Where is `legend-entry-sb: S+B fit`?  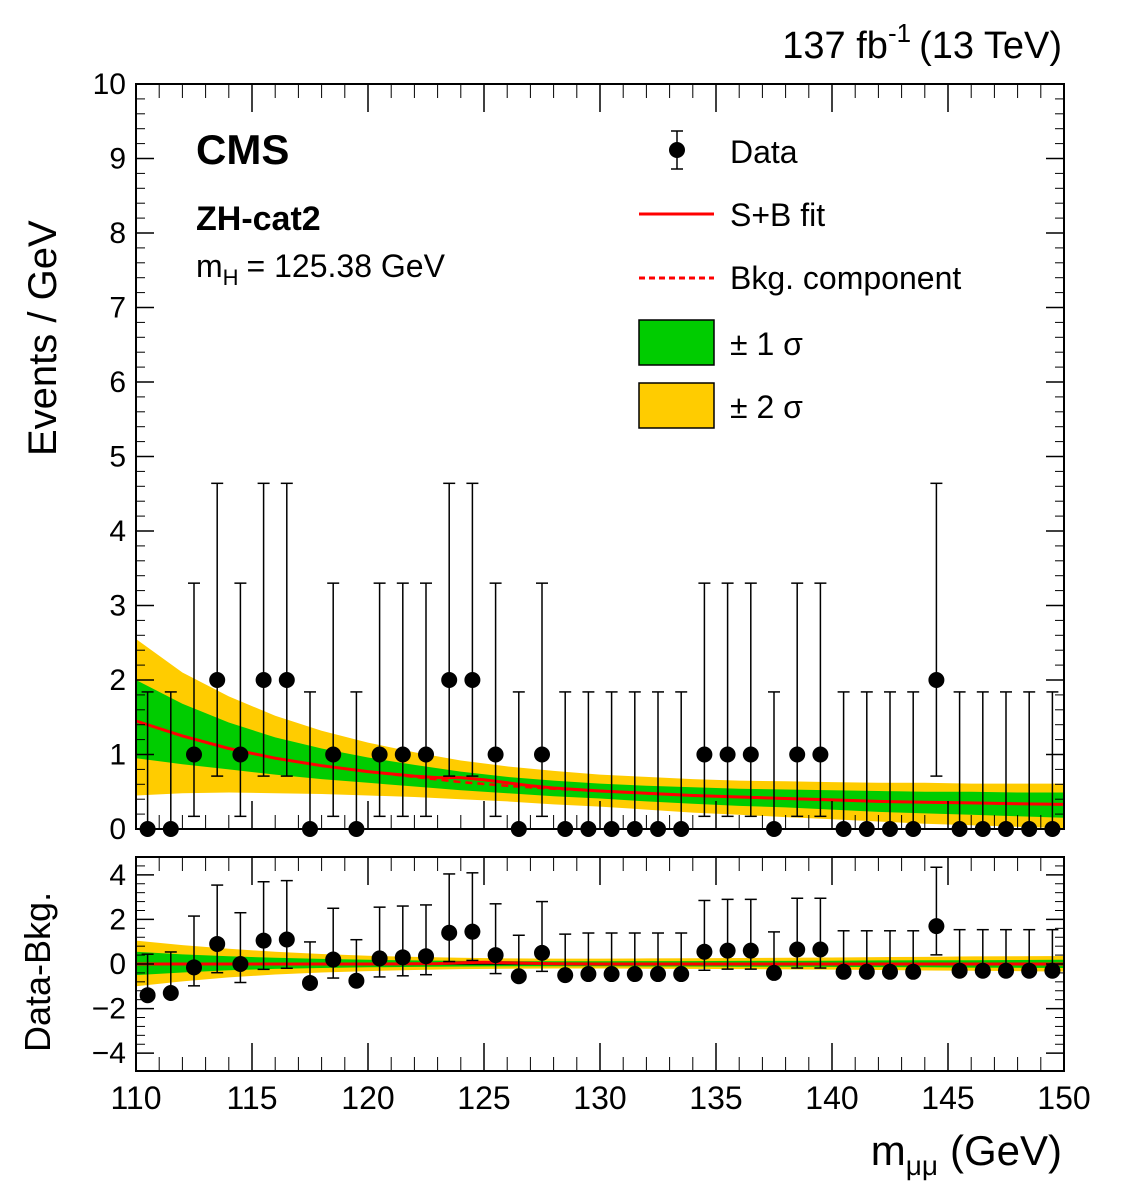
legend-entry-sb: S+B fit is located at coordinates (732, 215).